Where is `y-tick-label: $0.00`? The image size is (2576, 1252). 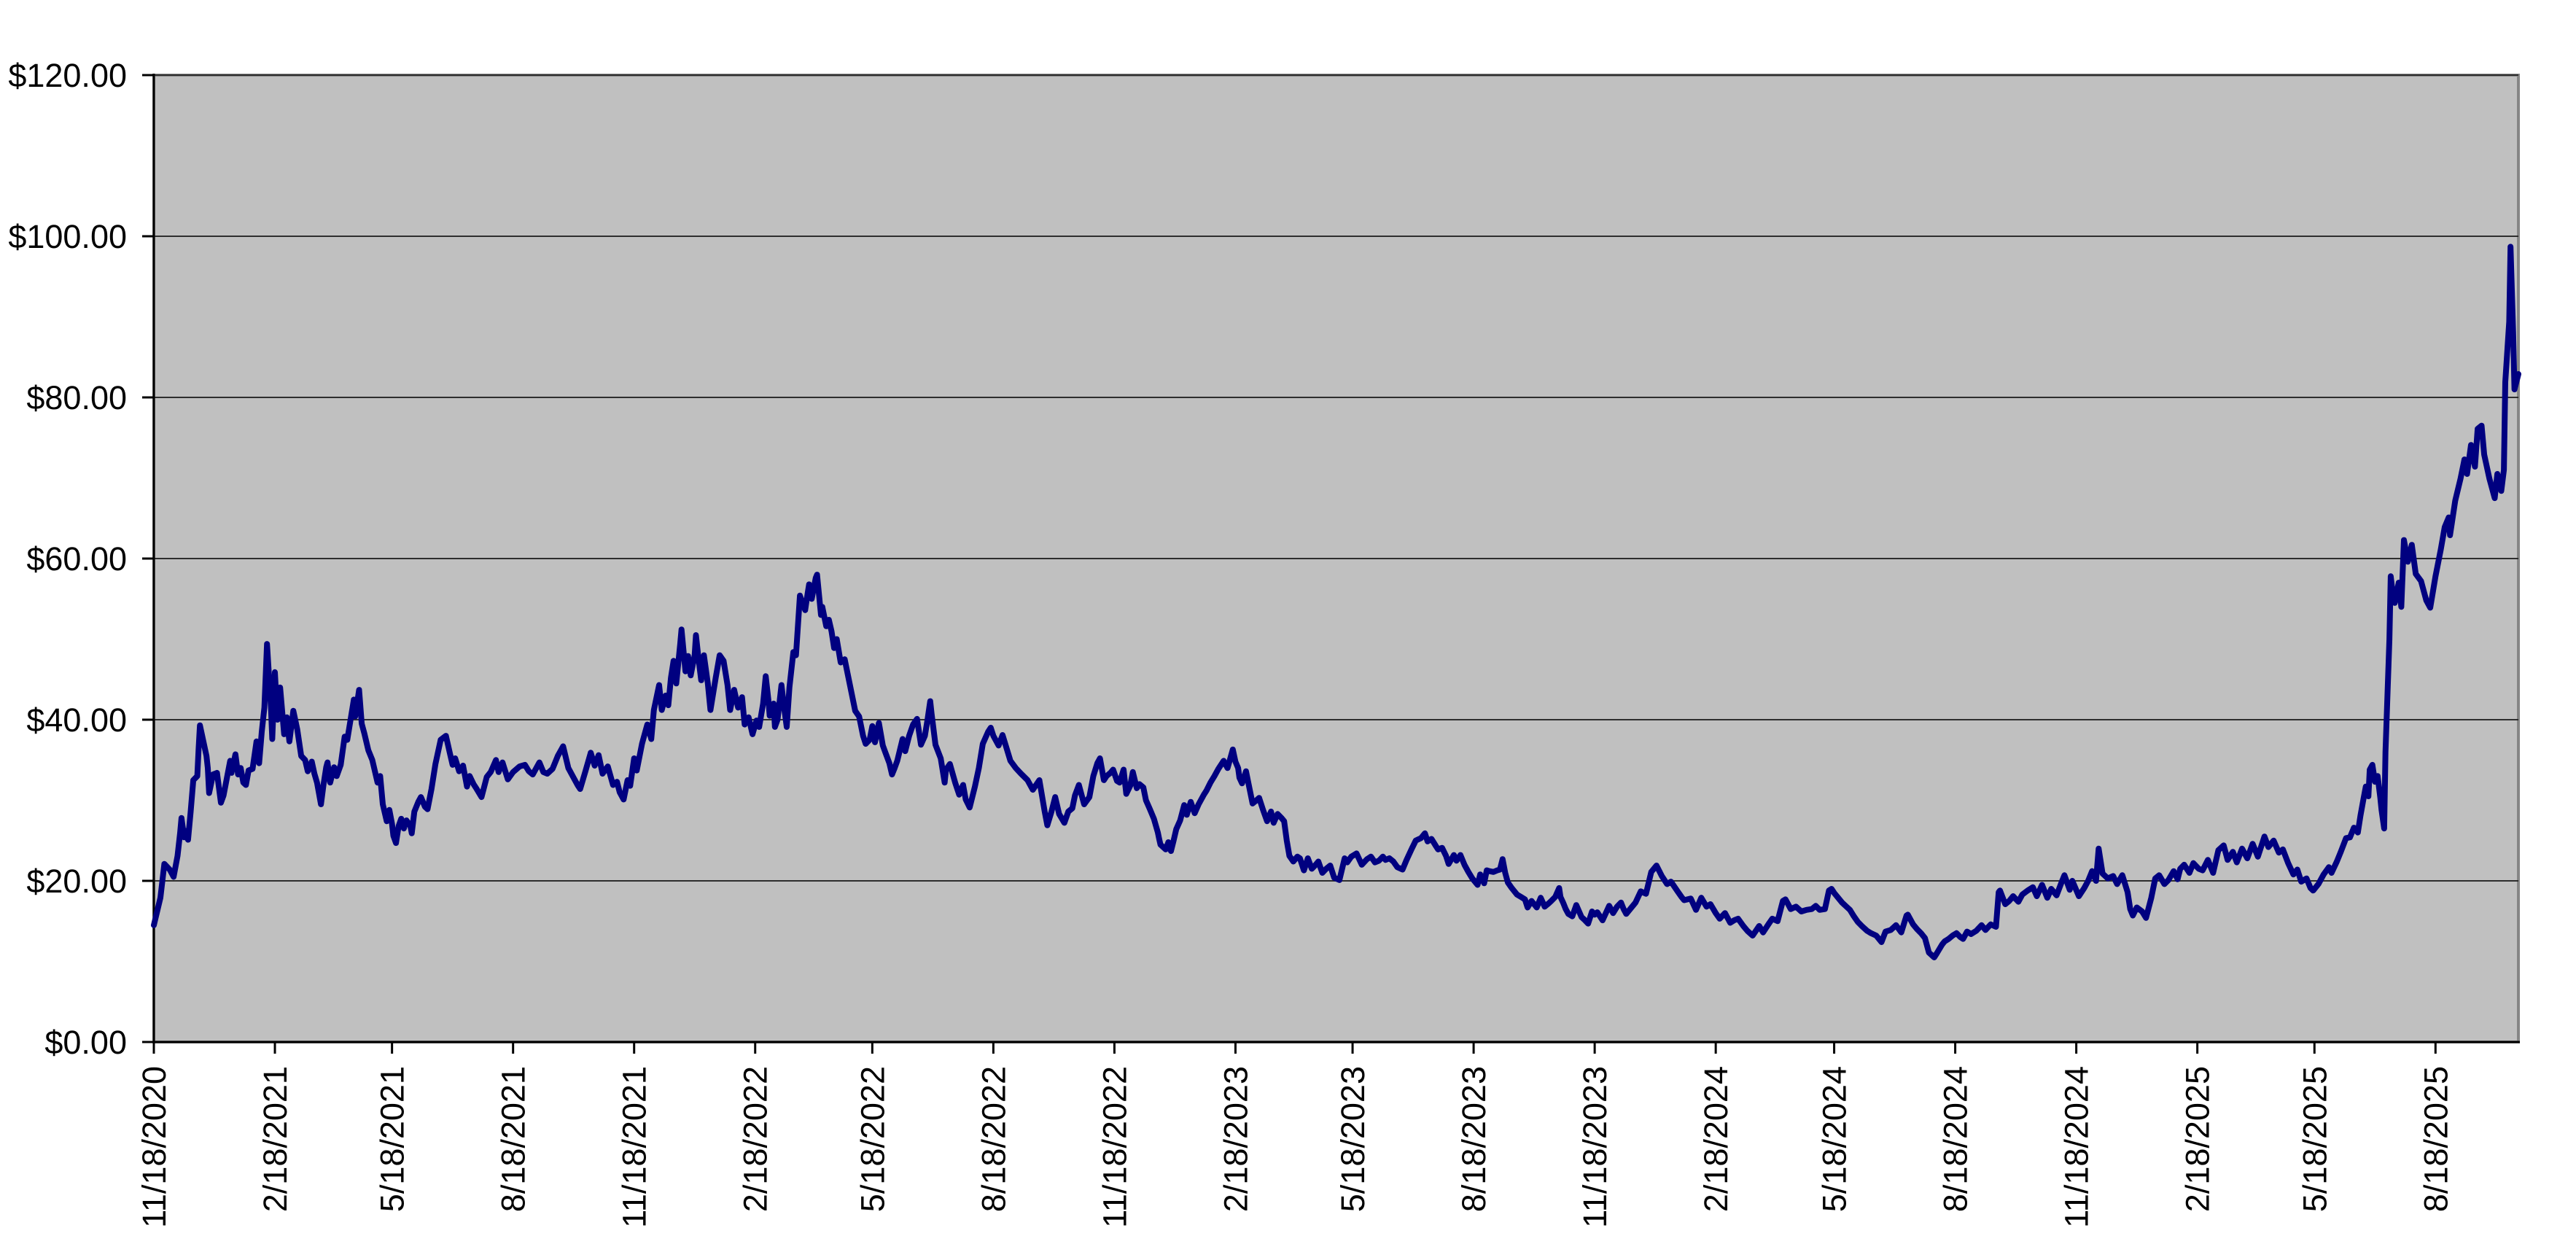
y-tick-label: $0.00 is located at coordinates (85, 1042).